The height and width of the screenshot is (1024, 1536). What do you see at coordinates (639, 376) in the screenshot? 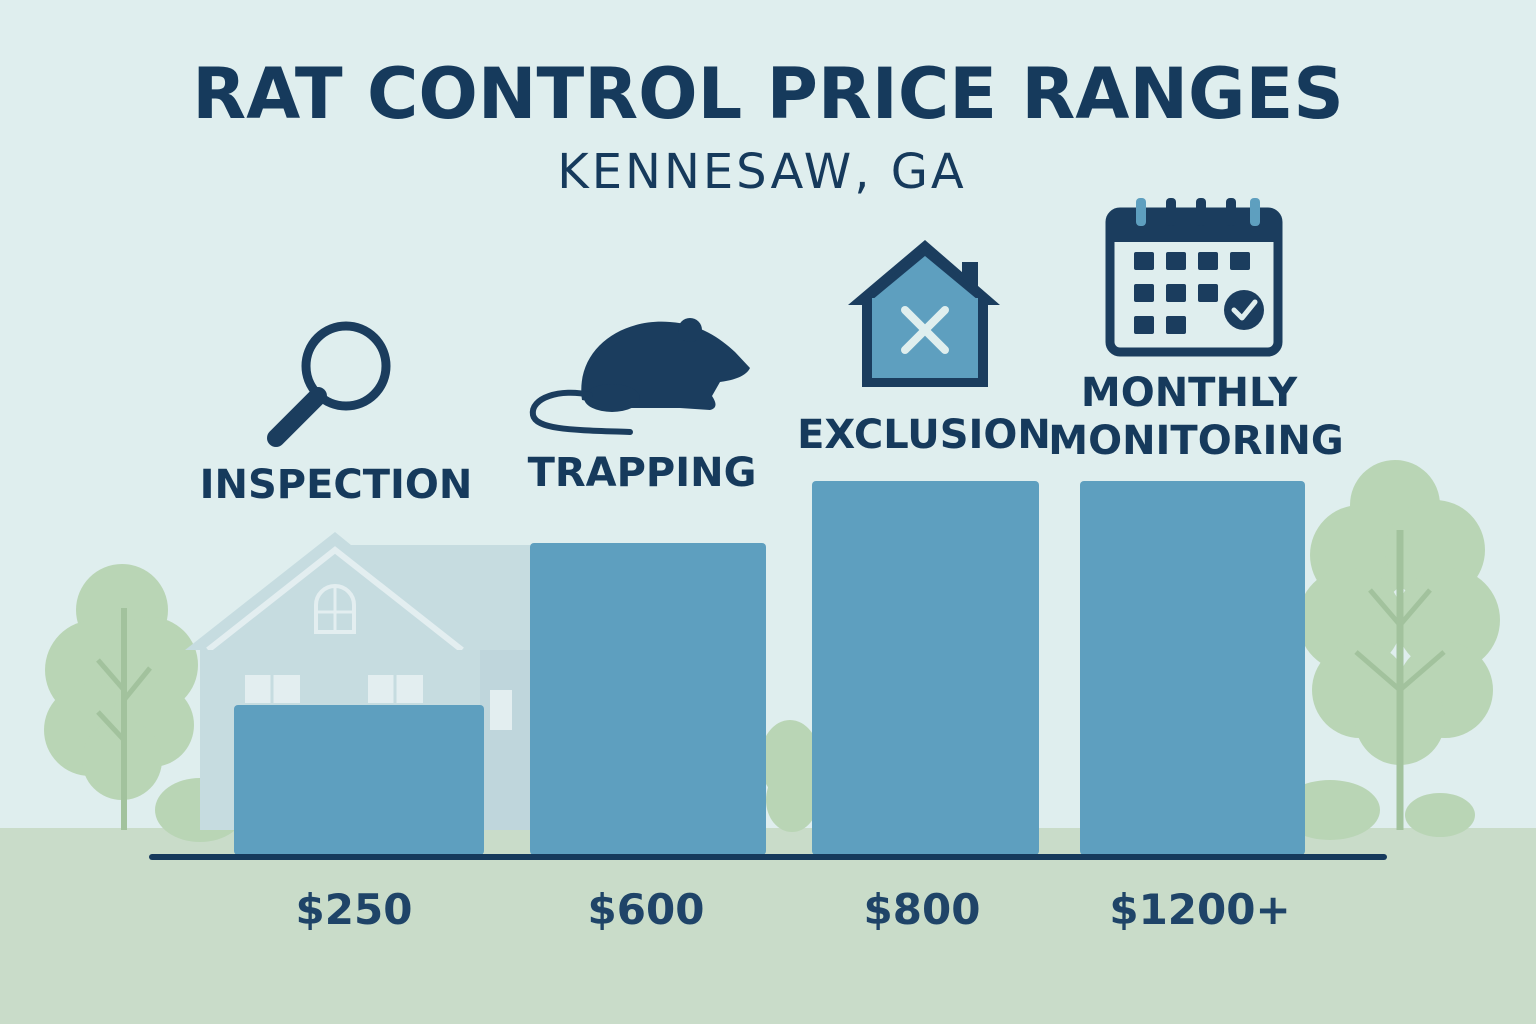
I see `rat-icon` at bounding box center [639, 376].